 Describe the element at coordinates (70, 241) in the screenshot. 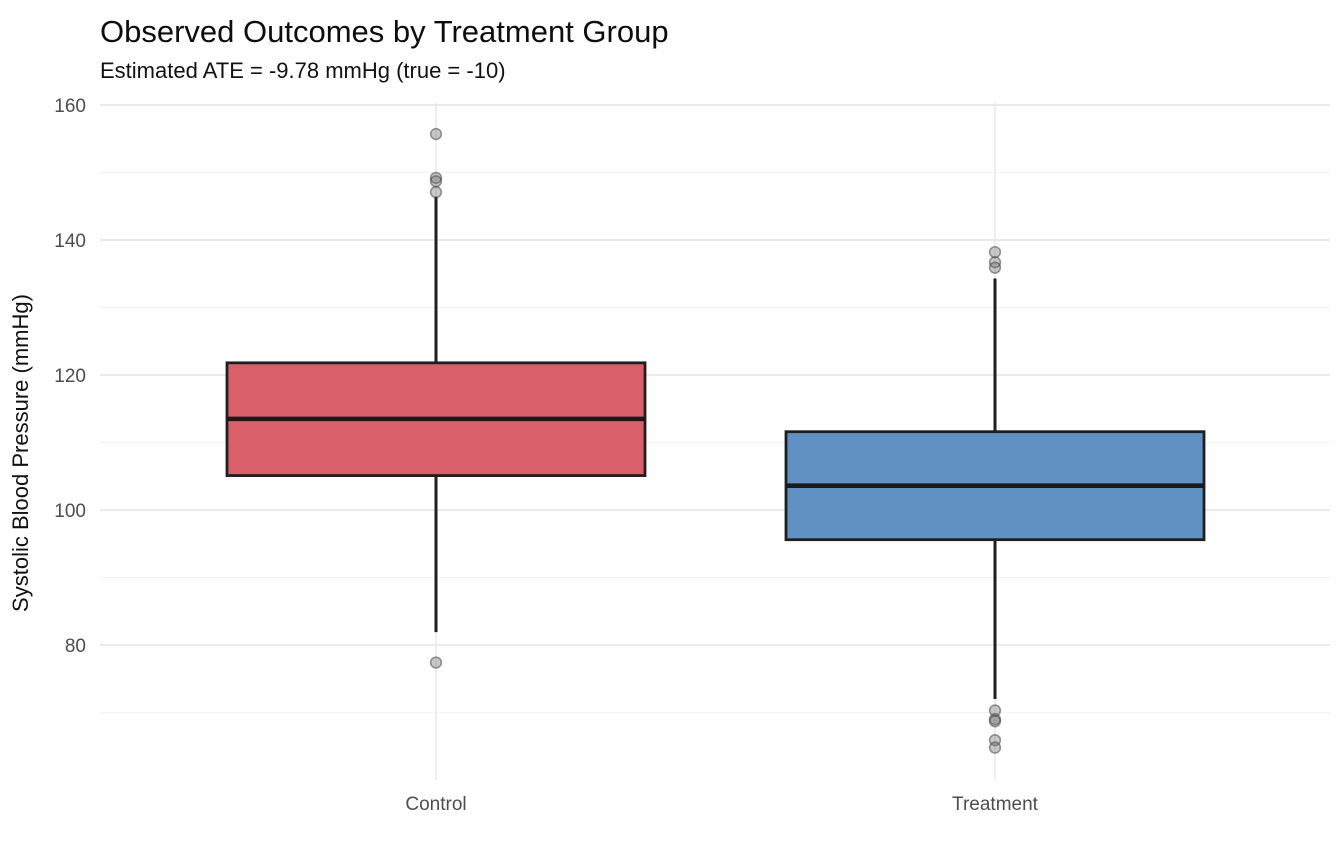

I see `y-tick-label-140: 140` at that location.